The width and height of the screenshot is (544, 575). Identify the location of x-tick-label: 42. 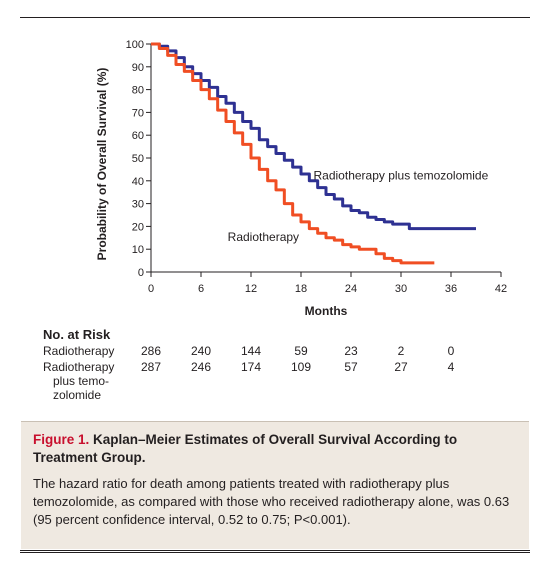
(501, 289).